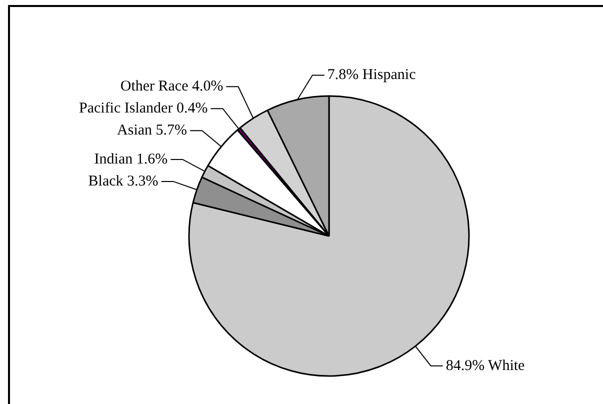 This screenshot has height=404, width=603. I want to click on slice-label: Black 3.3%, so click(123, 181).